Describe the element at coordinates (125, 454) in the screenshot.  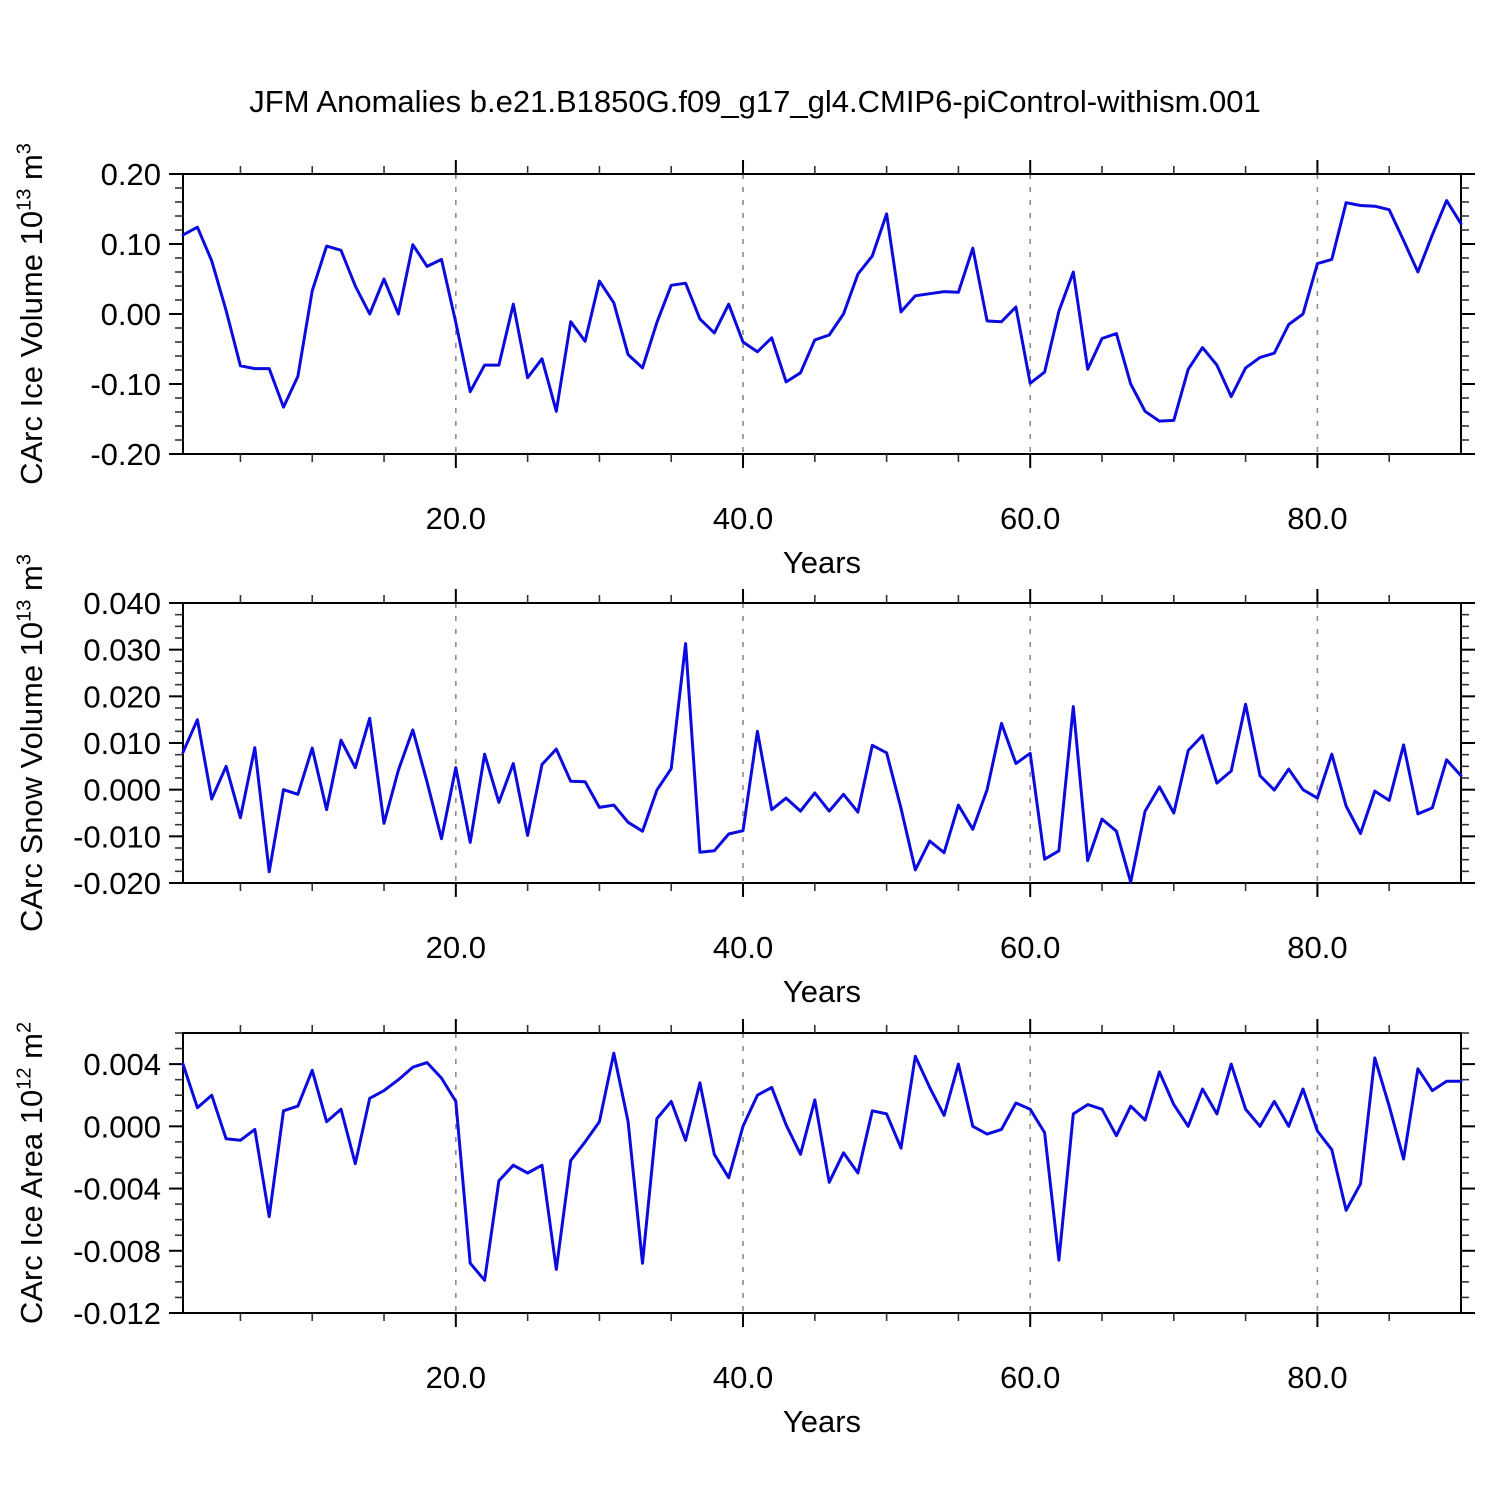
I see `y-tick-label: -0.20` at that location.